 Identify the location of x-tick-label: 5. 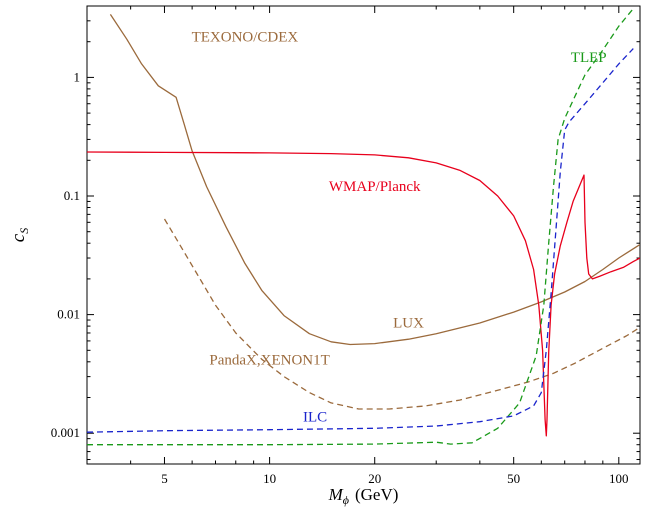
(164, 478).